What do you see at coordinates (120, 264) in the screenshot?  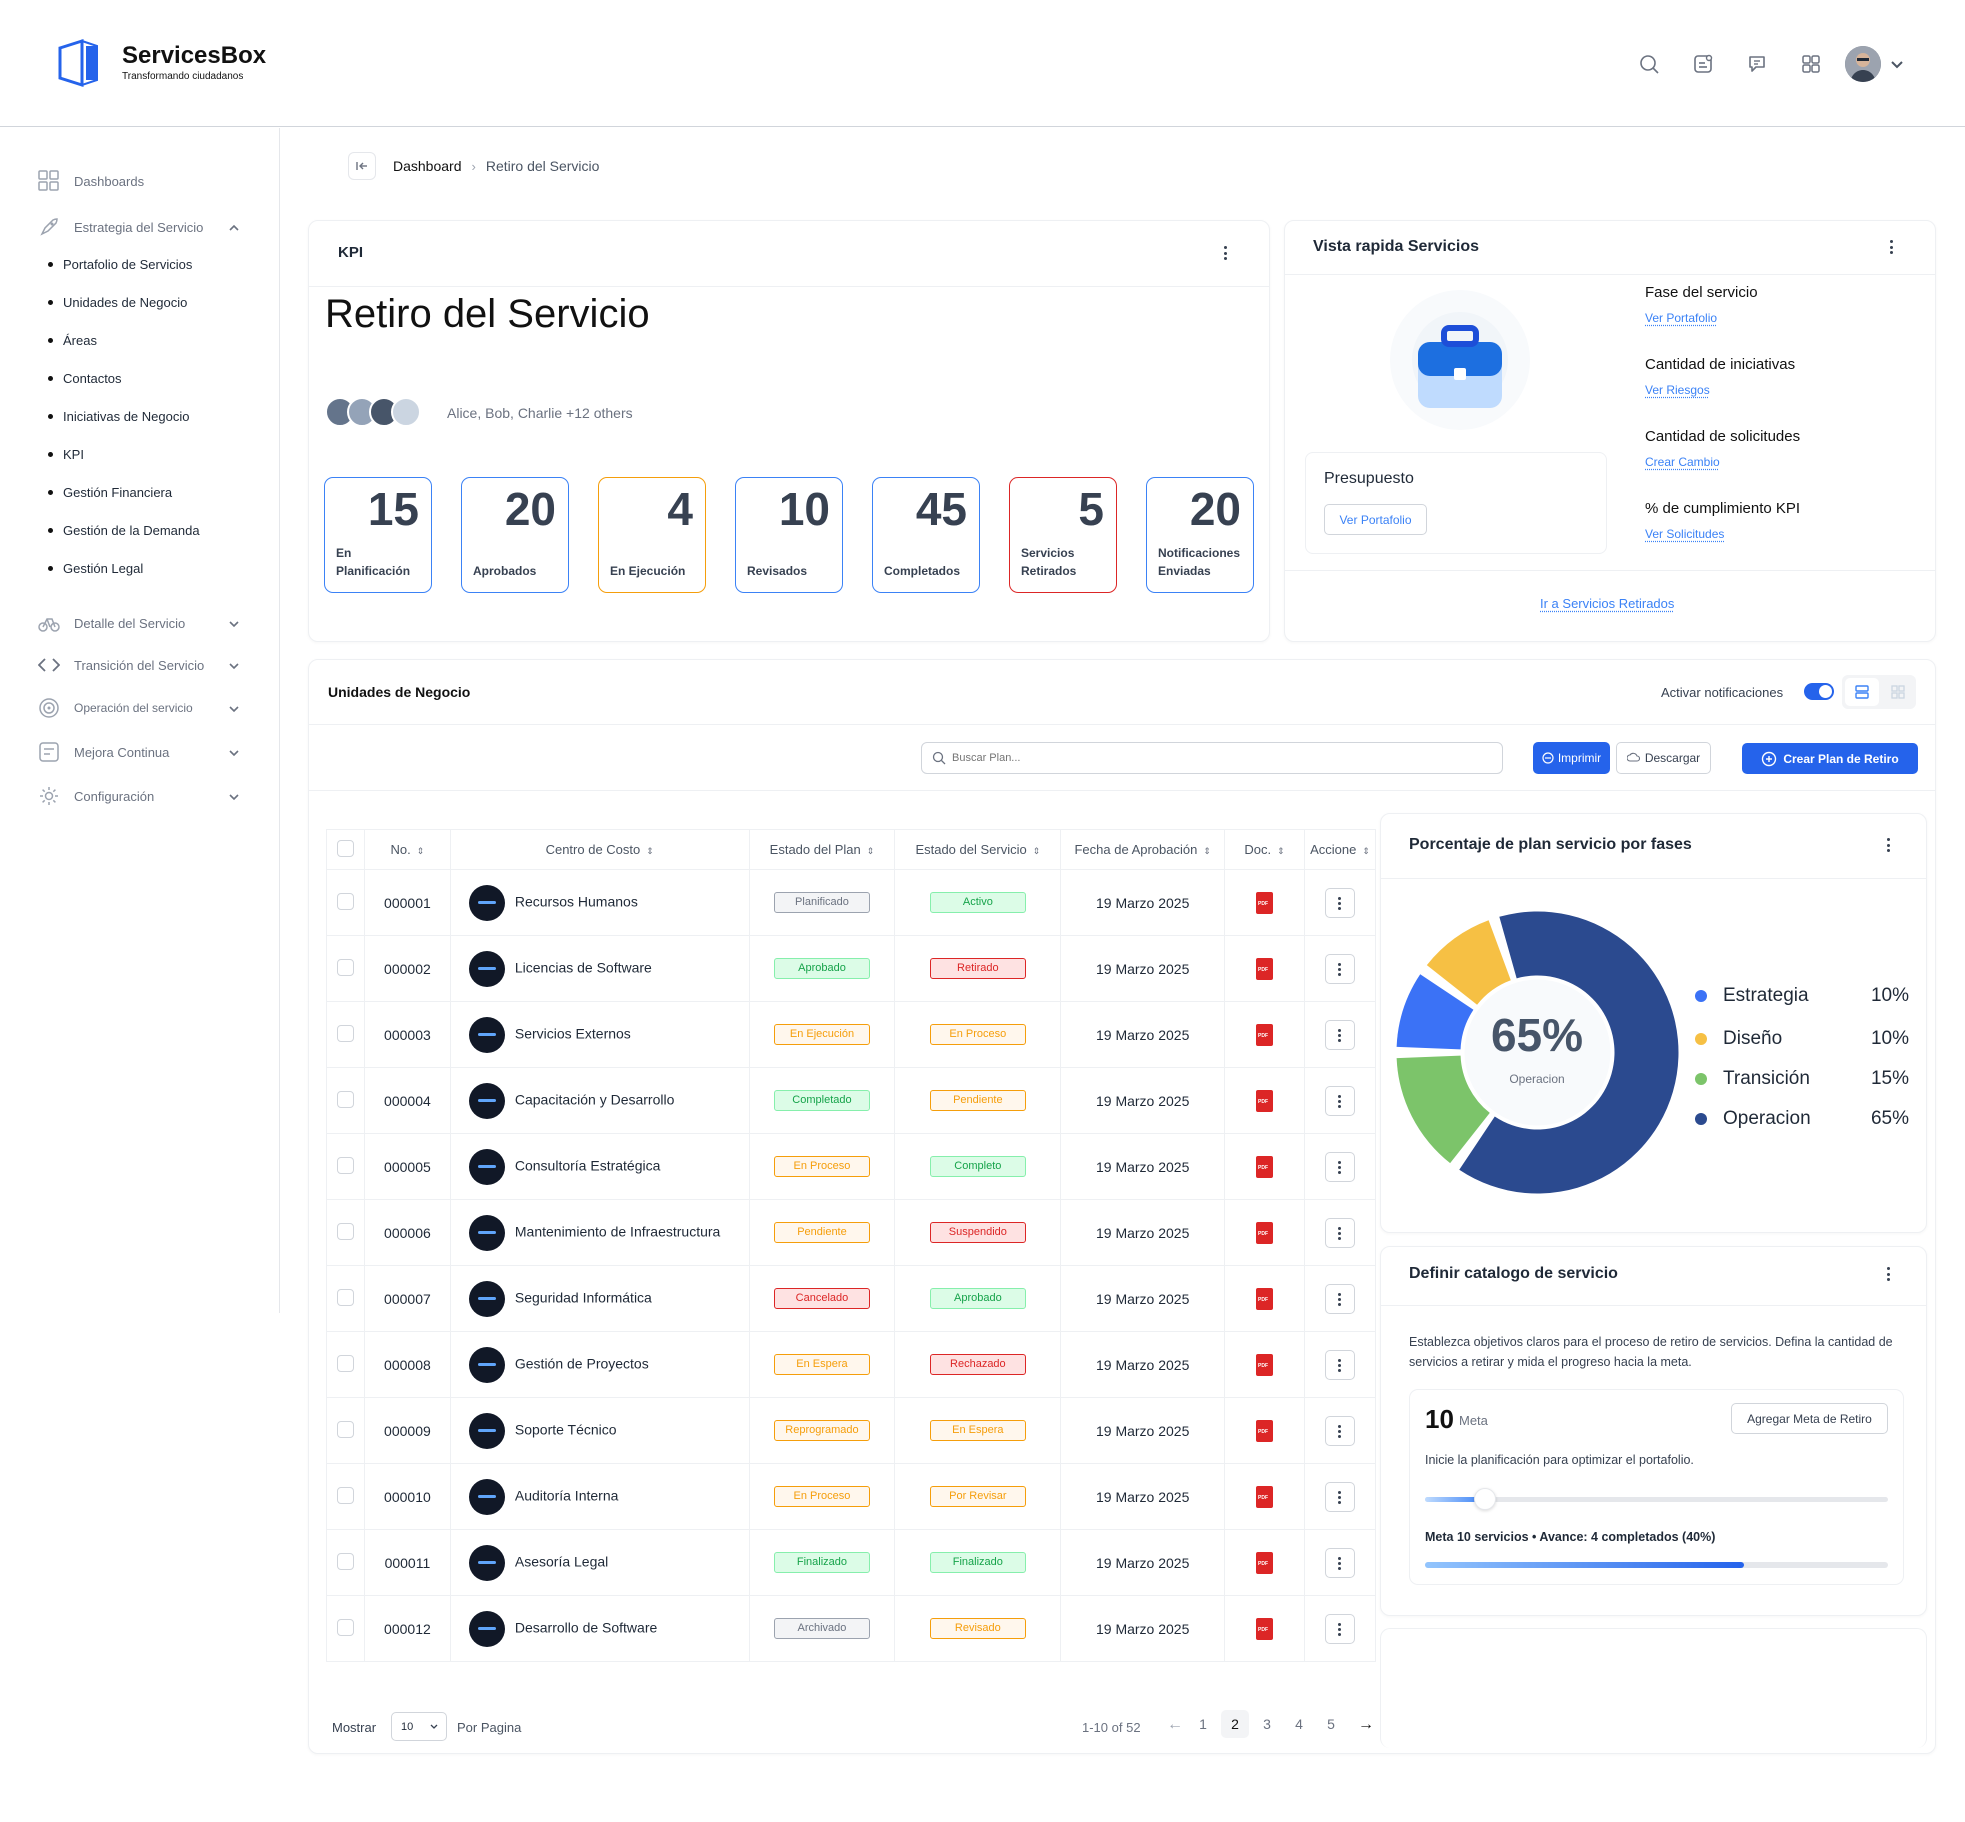 I see `sidebar-subitem: Portafolio de Servicios` at bounding box center [120, 264].